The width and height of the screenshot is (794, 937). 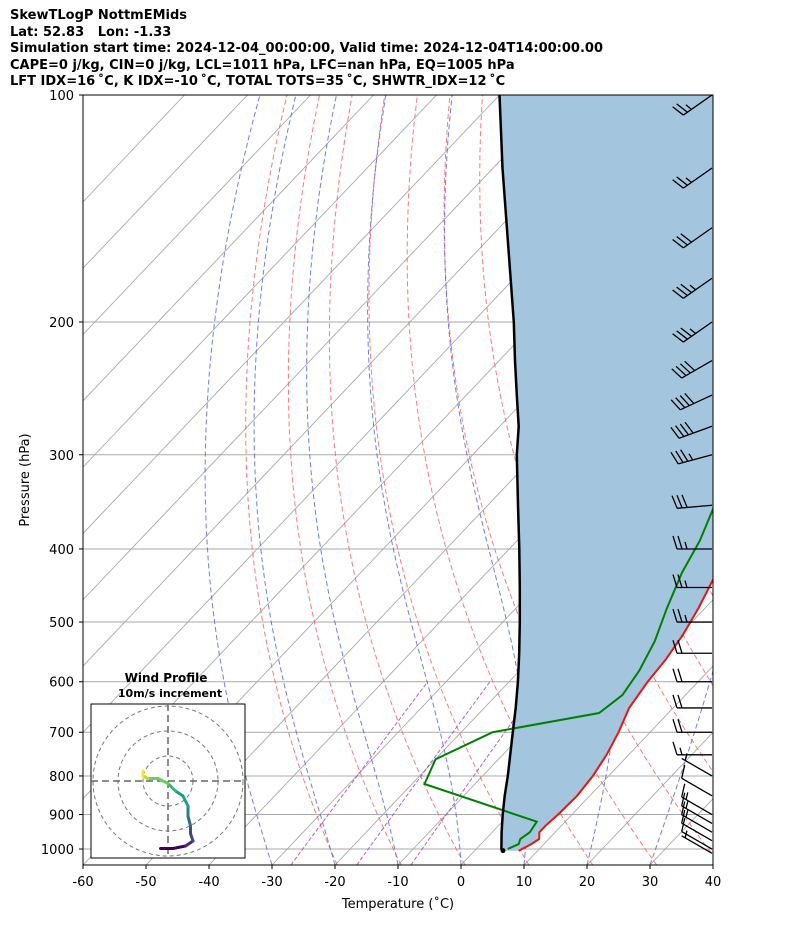 I want to click on y-axis-label: Pressure (hPa), so click(x=25, y=479).